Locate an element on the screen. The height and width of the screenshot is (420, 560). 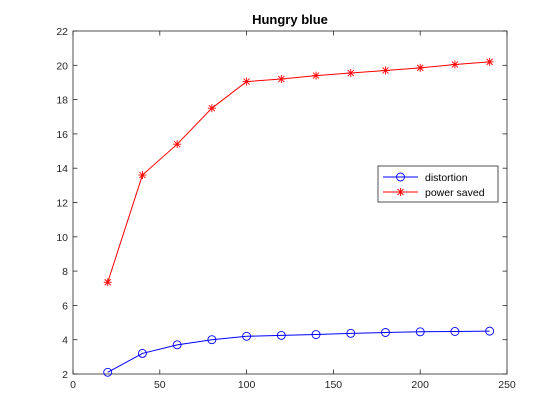
y-tick-label: 8 is located at coordinates (65, 272).